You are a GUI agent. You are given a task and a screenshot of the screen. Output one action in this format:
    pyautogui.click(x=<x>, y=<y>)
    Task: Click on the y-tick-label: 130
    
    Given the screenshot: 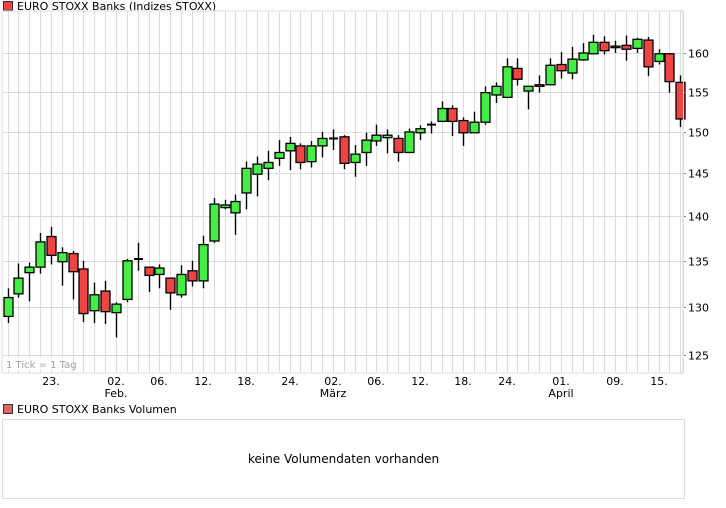 What is the action you would take?
    pyautogui.click(x=698, y=308)
    